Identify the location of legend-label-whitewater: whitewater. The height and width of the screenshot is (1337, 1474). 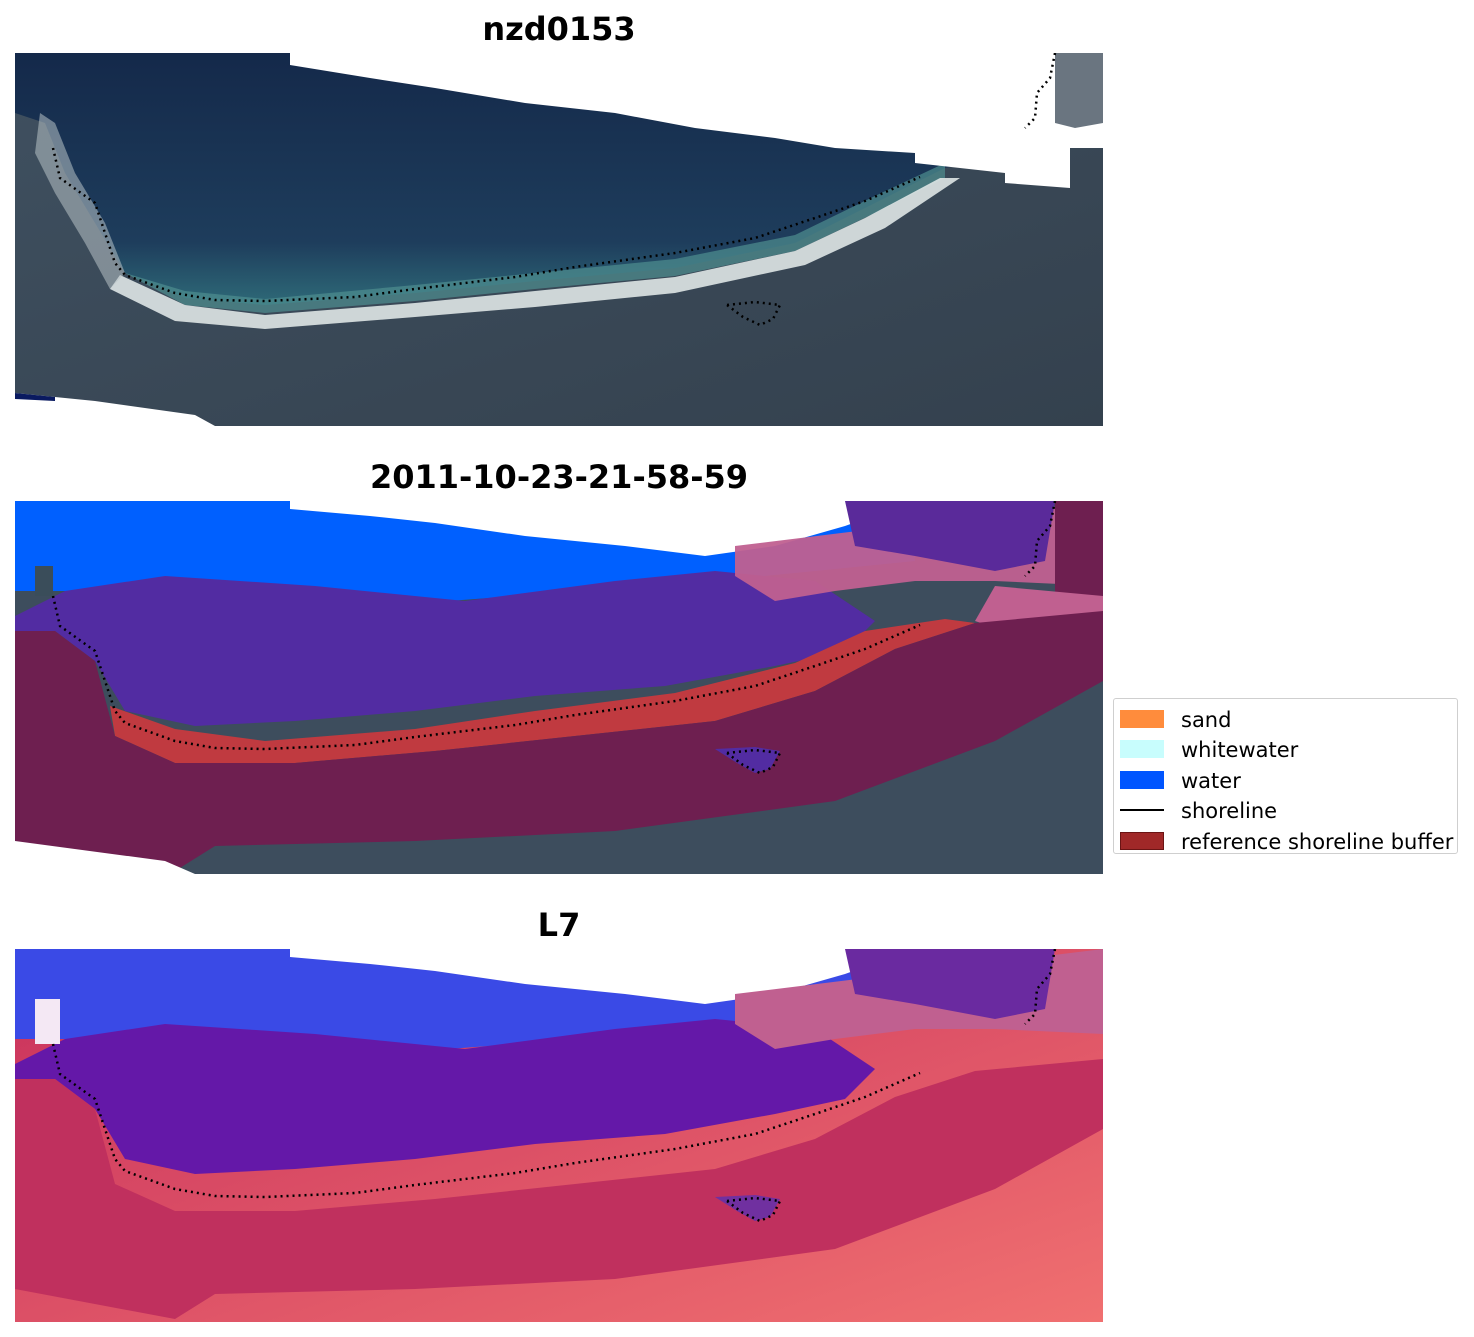
(1240, 750).